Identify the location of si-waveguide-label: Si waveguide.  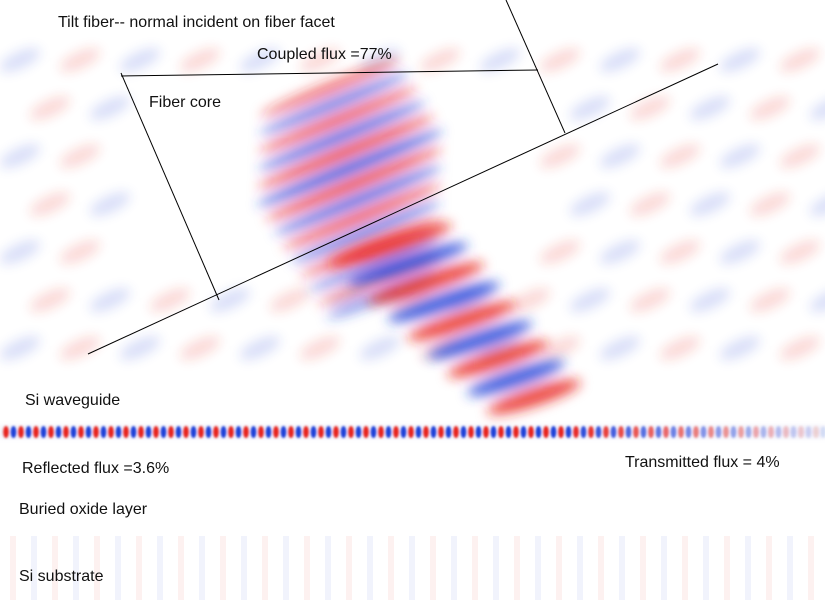
(73, 400).